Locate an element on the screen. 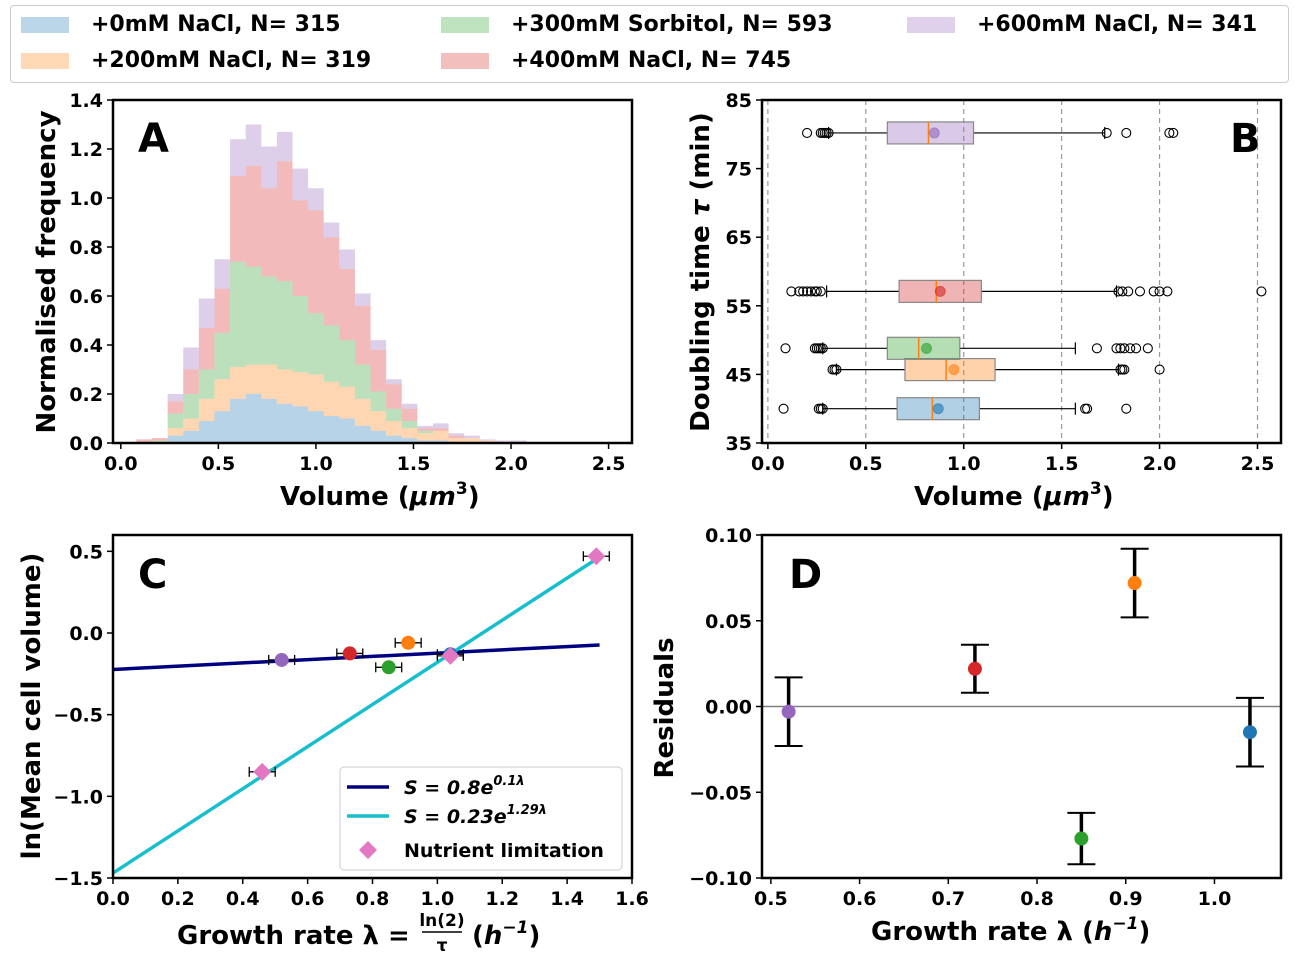 This screenshot has height=965, width=1299. legend-label: +200mM NaCl, N= 319 is located at coordinates (231, 60).